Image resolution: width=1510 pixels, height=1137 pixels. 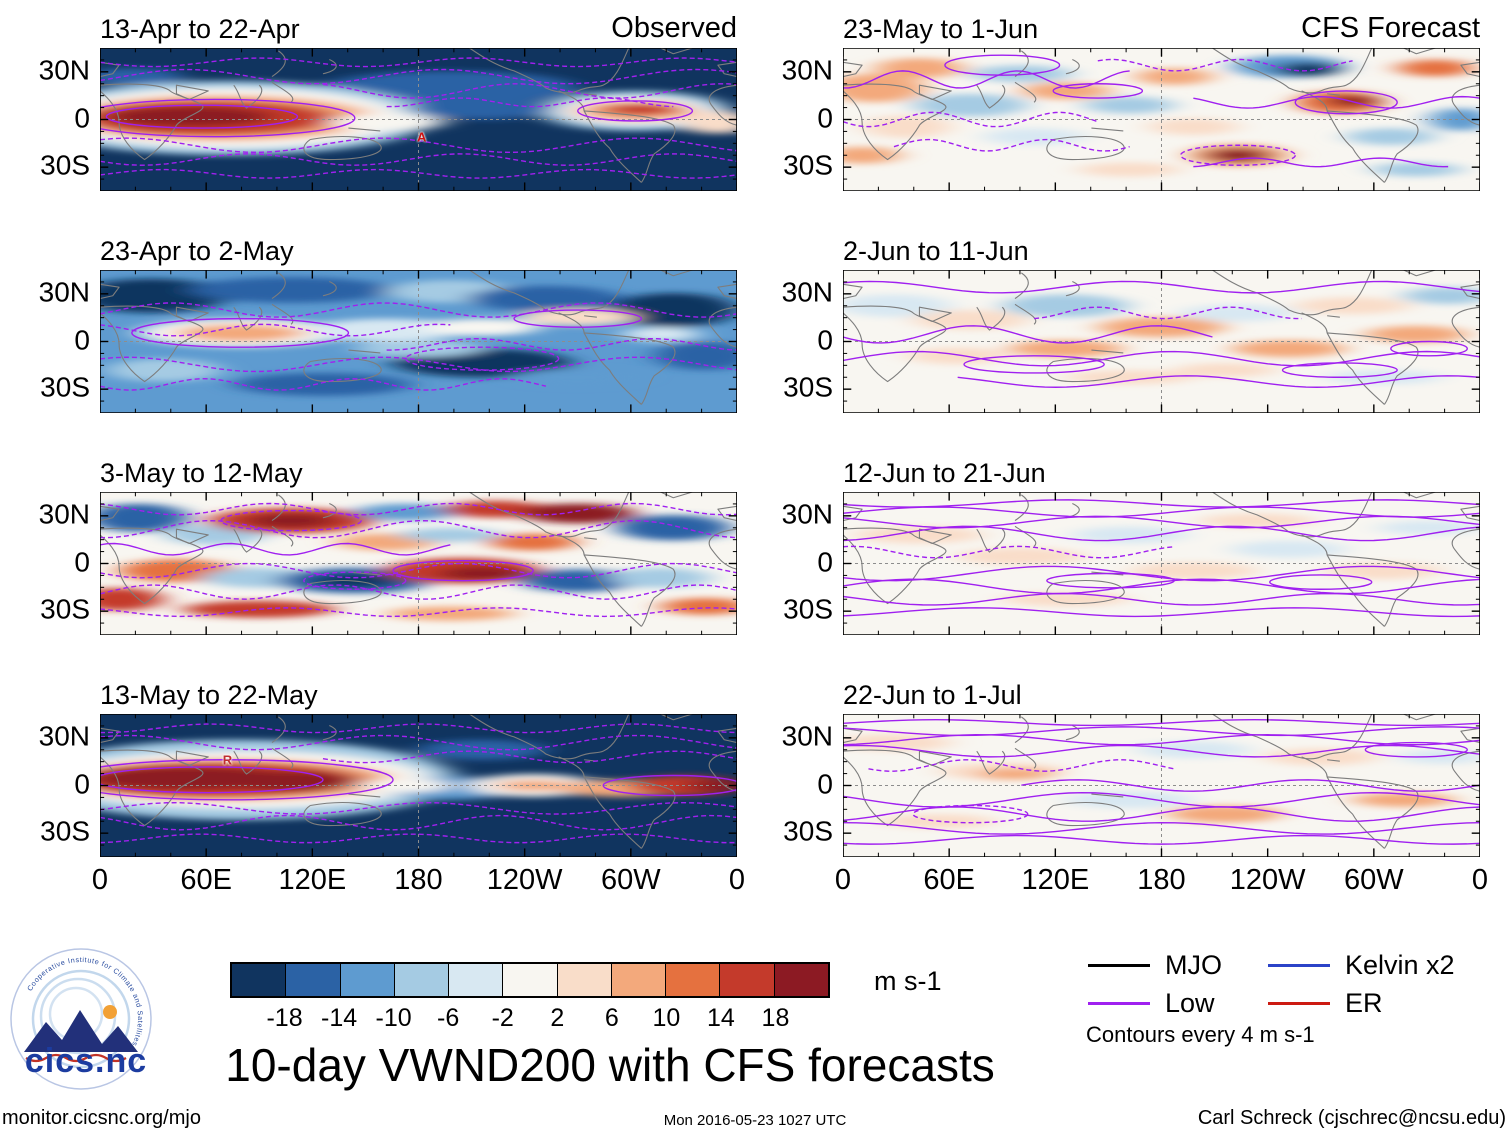 What do you see at coordinates (1193, 964) in the screenshot?
I see `legend-label: MJO` at bounding box center [1193, 964].